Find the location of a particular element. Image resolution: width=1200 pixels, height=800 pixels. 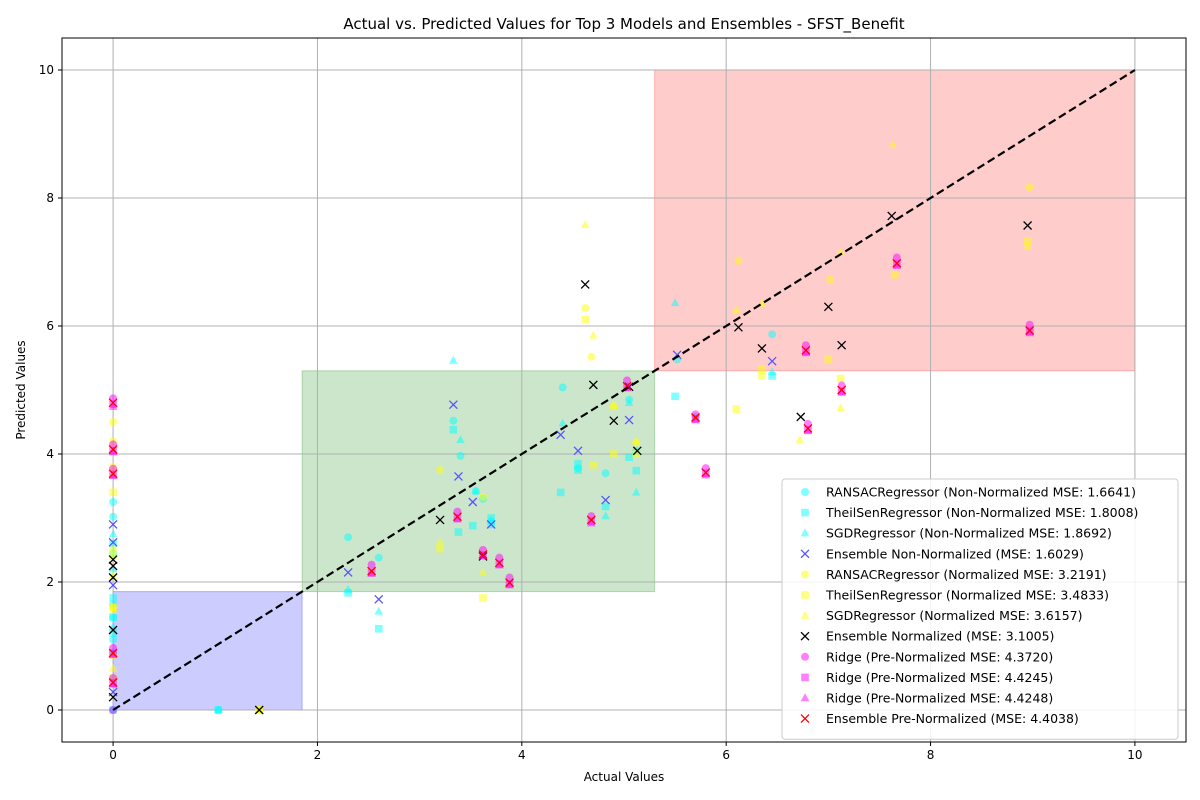

y-tick-label: 6 is located at coordinates (50, 326).